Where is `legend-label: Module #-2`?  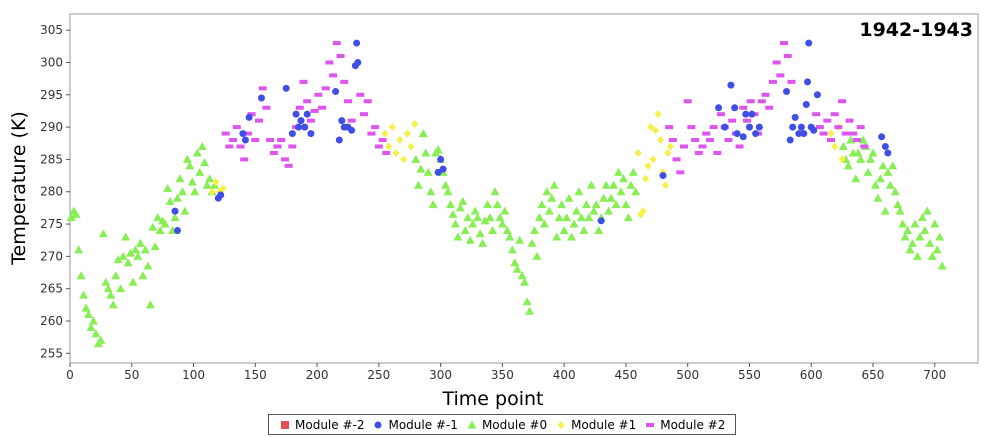
legend-label: Module #-2 is located at coordinates (330, 424).